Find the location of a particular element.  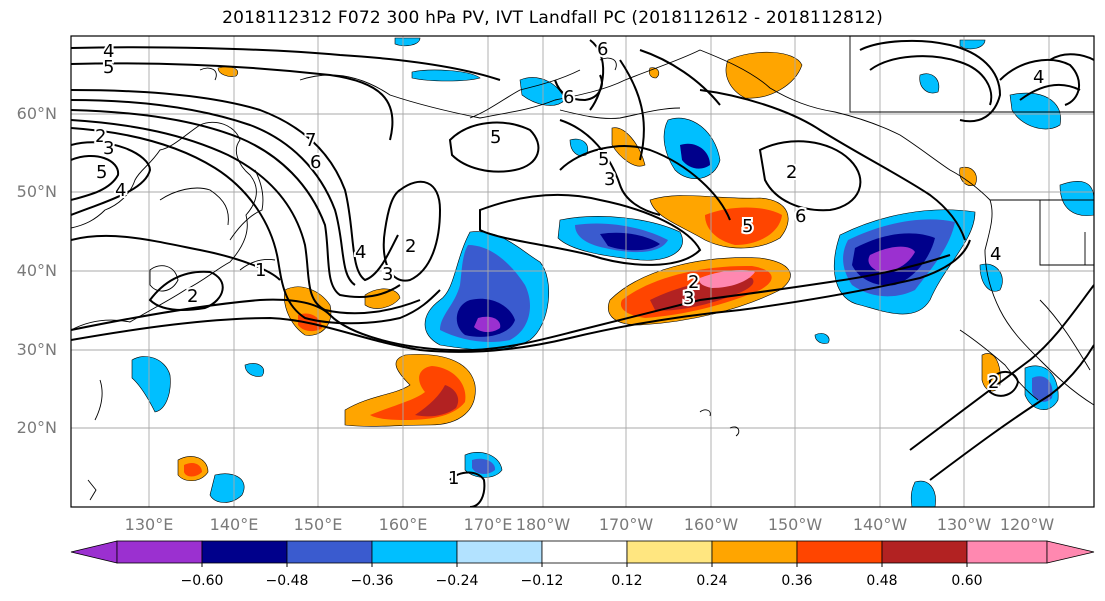

lon-label: 140°W is located at coordinates (880, 524).